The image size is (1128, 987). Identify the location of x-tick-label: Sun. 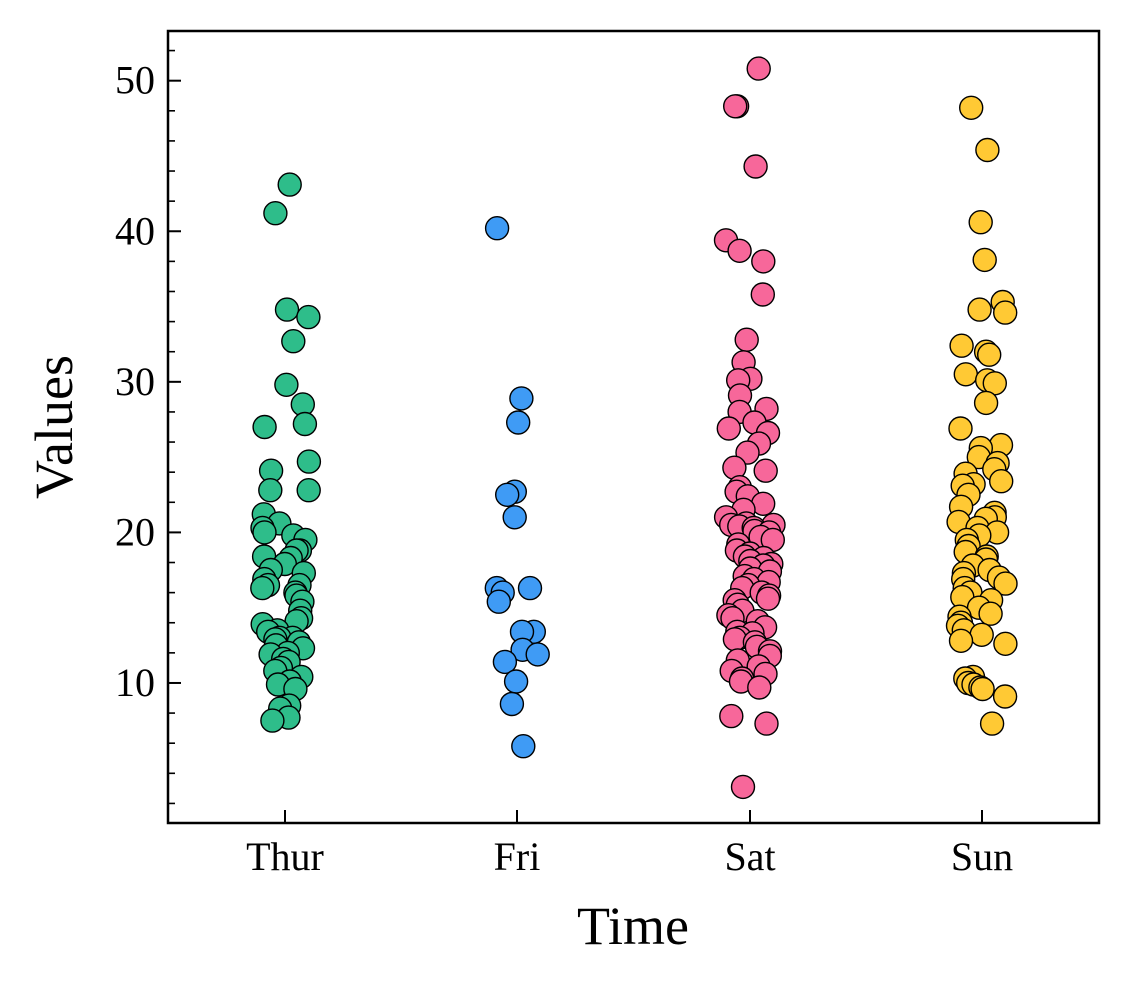
(982, 856).